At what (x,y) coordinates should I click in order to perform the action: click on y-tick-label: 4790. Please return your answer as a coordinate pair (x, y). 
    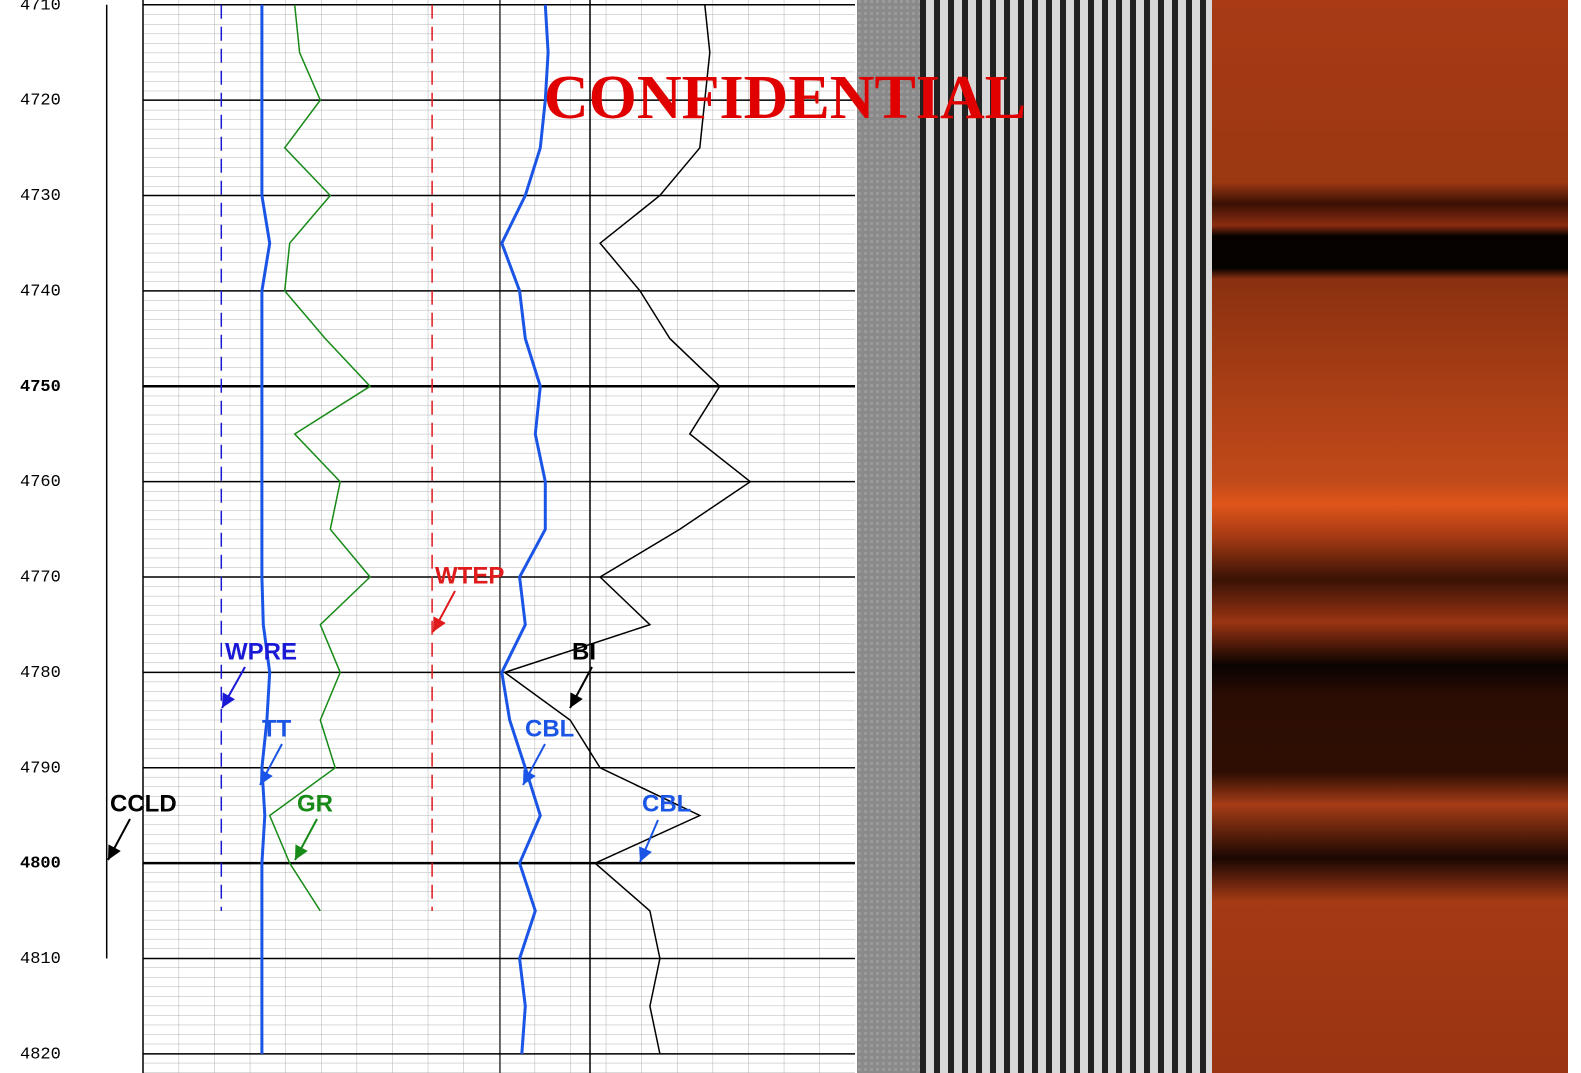
    Looking at the image, I should click on (40, 768).